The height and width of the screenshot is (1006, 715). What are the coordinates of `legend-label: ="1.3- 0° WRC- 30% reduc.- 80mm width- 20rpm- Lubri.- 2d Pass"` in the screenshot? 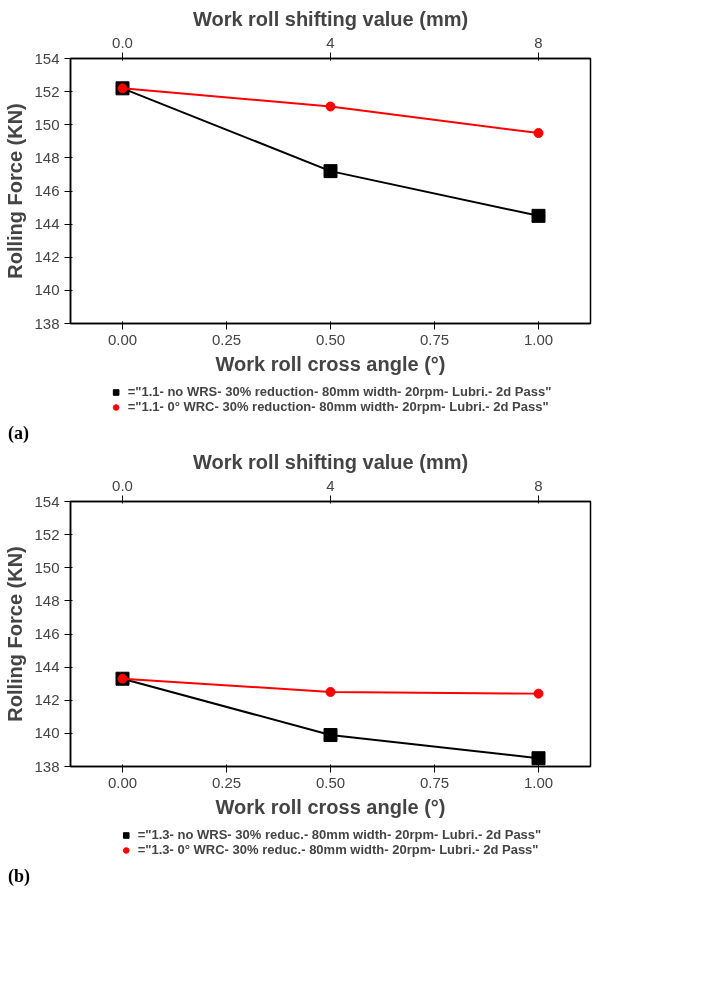 It's located at (338, 849).